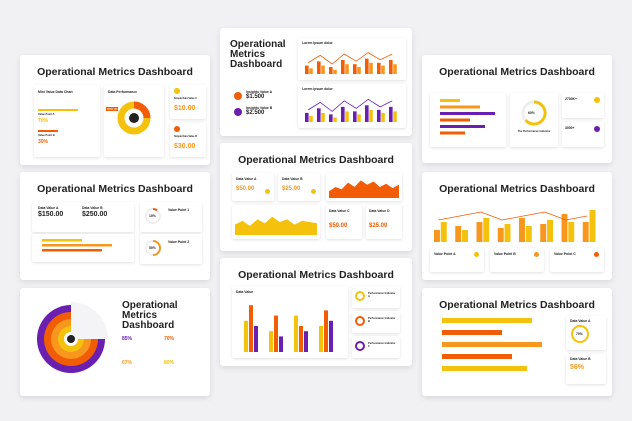 This screenshot has width=632, height=421. What do you see at coordinates (179, 210) in the screenshot?
I see `value-point-1-label: Value Point 1` at bounding box center [179, 210].